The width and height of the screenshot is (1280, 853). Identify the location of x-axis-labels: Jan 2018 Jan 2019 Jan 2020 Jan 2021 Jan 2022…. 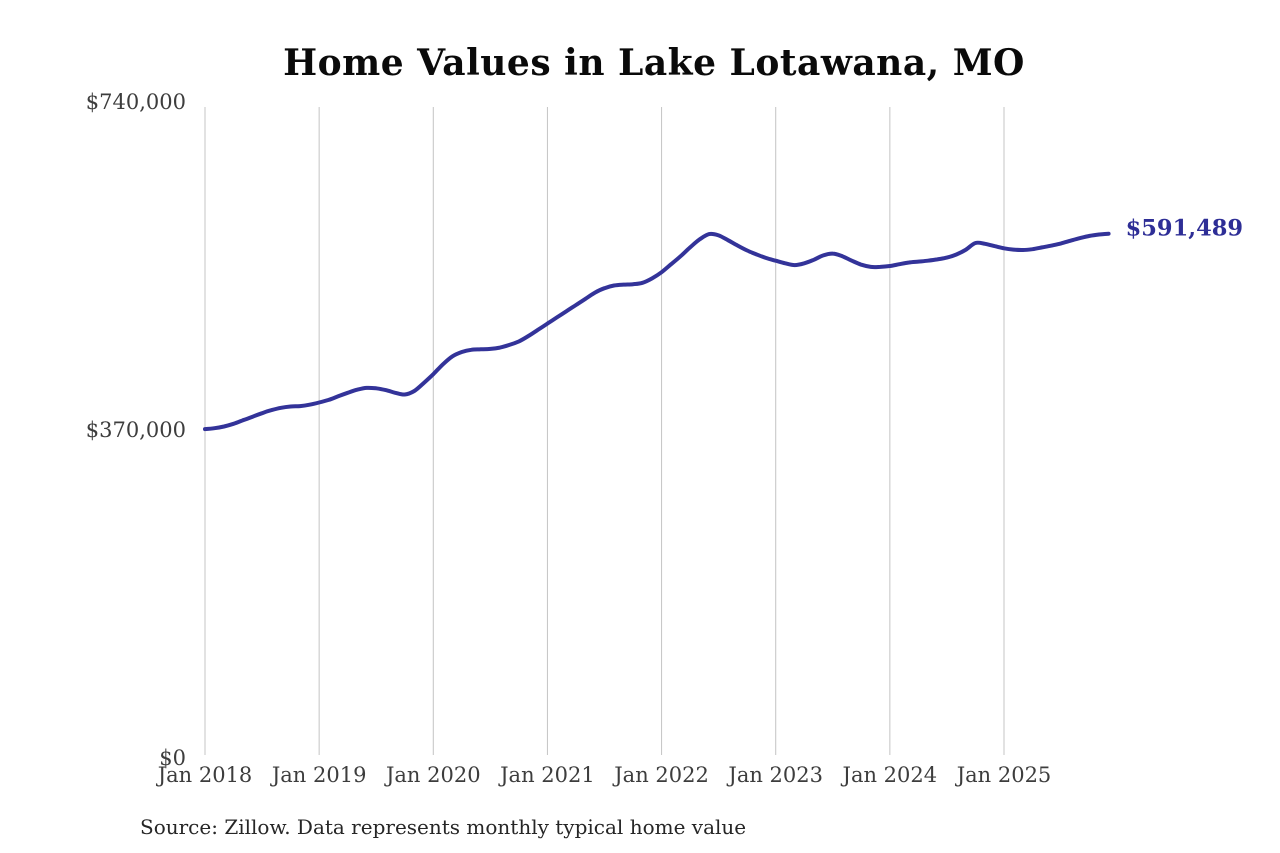
(604, 775).